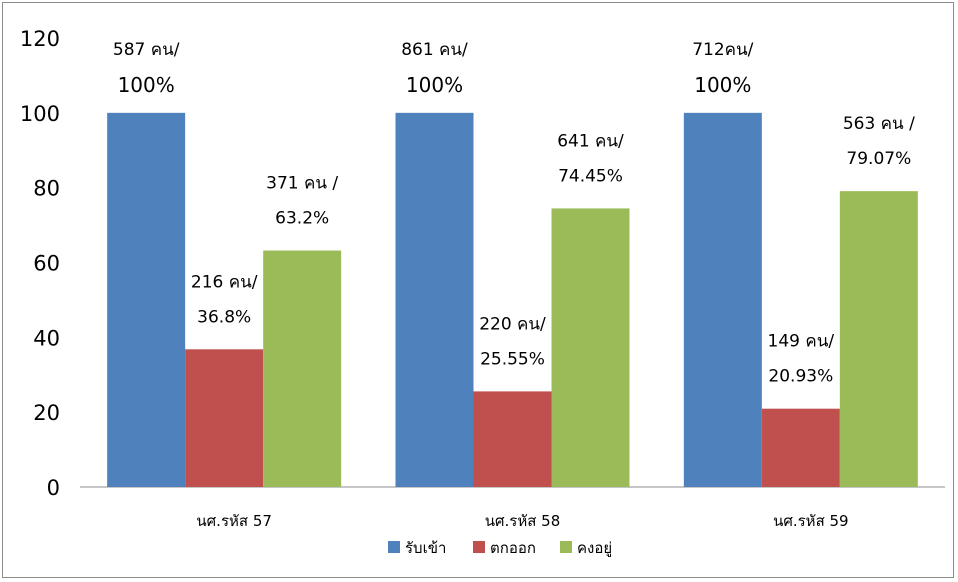 The width and height of the screenshot is (958, 582). I want to click on x-axis-categories: นศ.รหัส 57 นศ.รหัส 58 นศ.รหัส 59, so click(522, 521).